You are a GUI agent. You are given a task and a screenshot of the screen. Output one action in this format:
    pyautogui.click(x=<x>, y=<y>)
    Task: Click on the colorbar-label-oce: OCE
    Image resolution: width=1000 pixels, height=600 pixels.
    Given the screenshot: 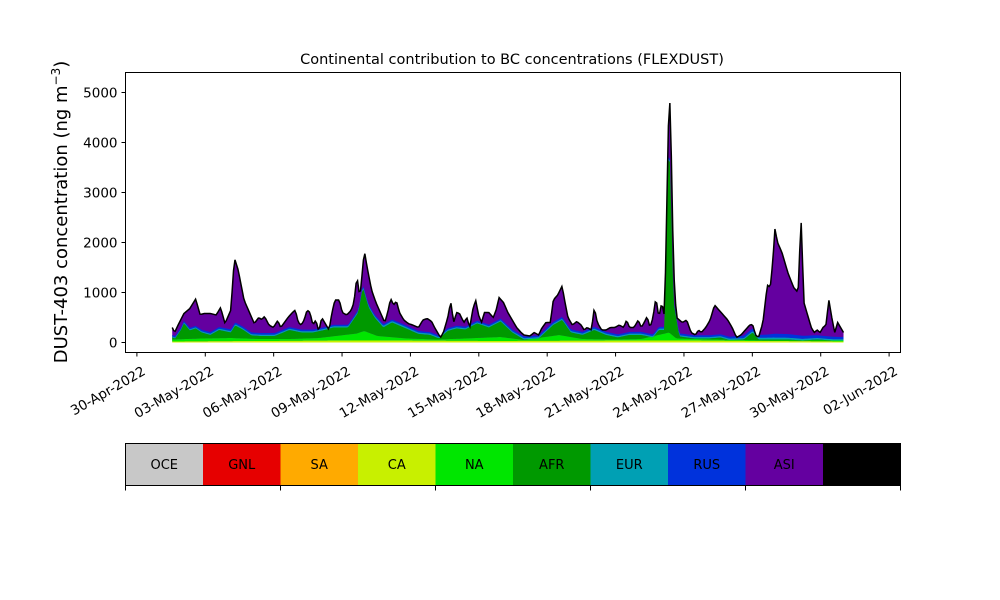 What is the action you would take?
    pyautogui.click(x=164, y=465)
    